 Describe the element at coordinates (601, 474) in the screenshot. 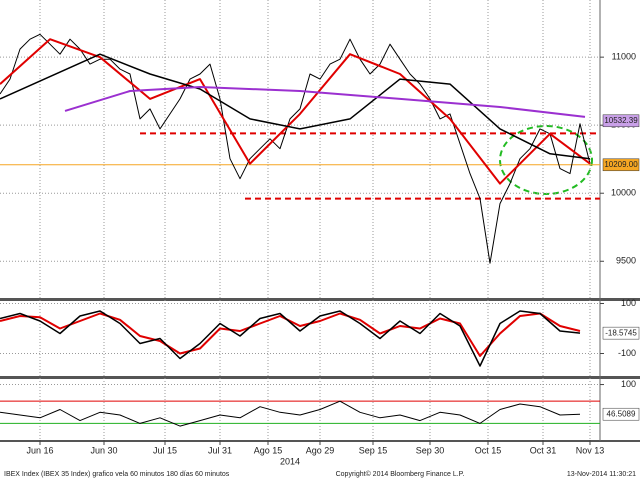

I see `footer-right: 13-Nov-2014 11:30:21` at that location.